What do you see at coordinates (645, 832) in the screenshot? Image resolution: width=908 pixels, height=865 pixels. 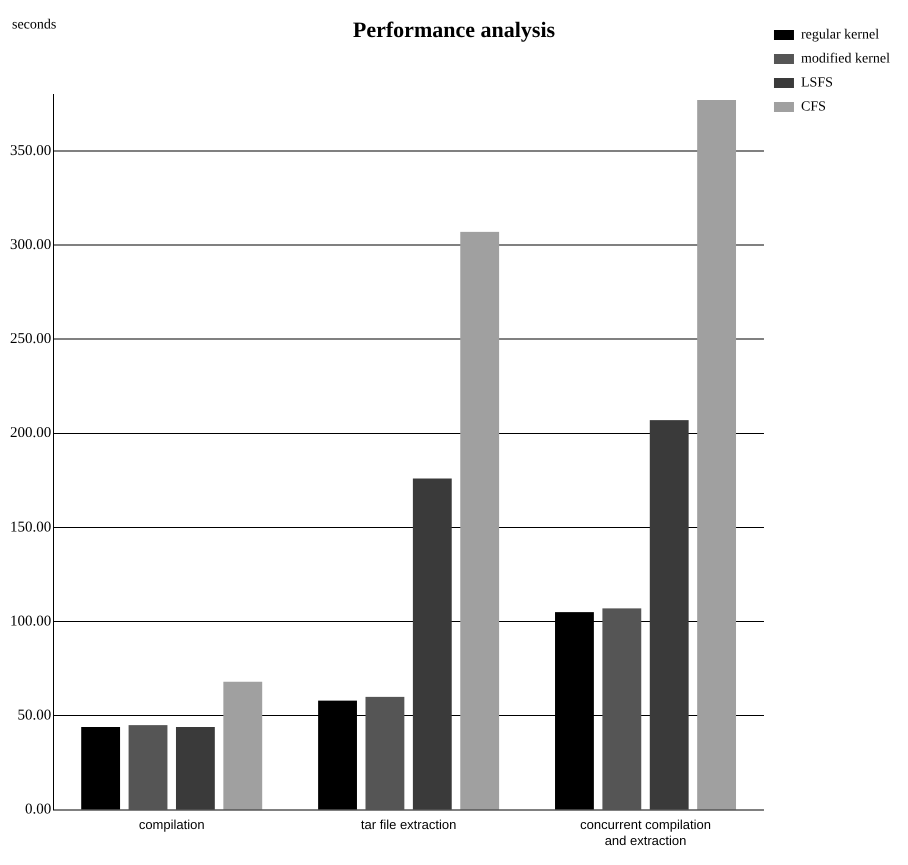 I see `x-tick-label: concurrent compilation and extraction` at bounding box center [645, 832].